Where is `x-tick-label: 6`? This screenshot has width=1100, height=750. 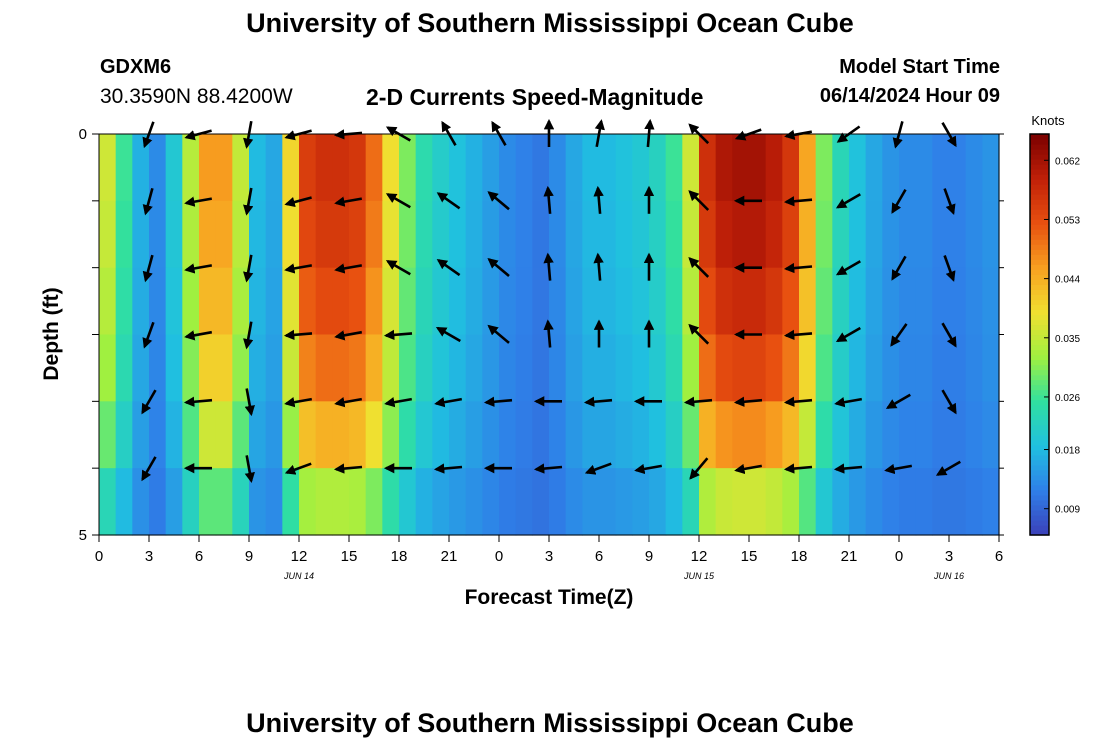
x-tick-label: 6 is located at coordinates (599, 556).